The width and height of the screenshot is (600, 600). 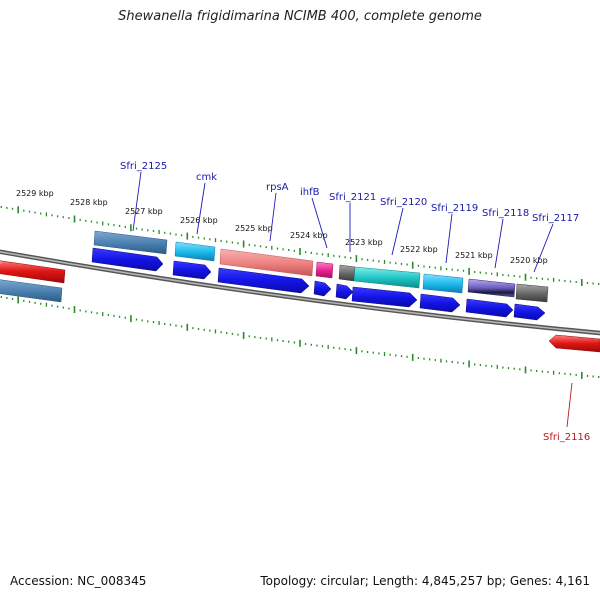 What do you see at coordinates (474, 255) in the screenshot?
I see `kbp-label-2521: 2521 kbp` at bounding box center [474, 255].